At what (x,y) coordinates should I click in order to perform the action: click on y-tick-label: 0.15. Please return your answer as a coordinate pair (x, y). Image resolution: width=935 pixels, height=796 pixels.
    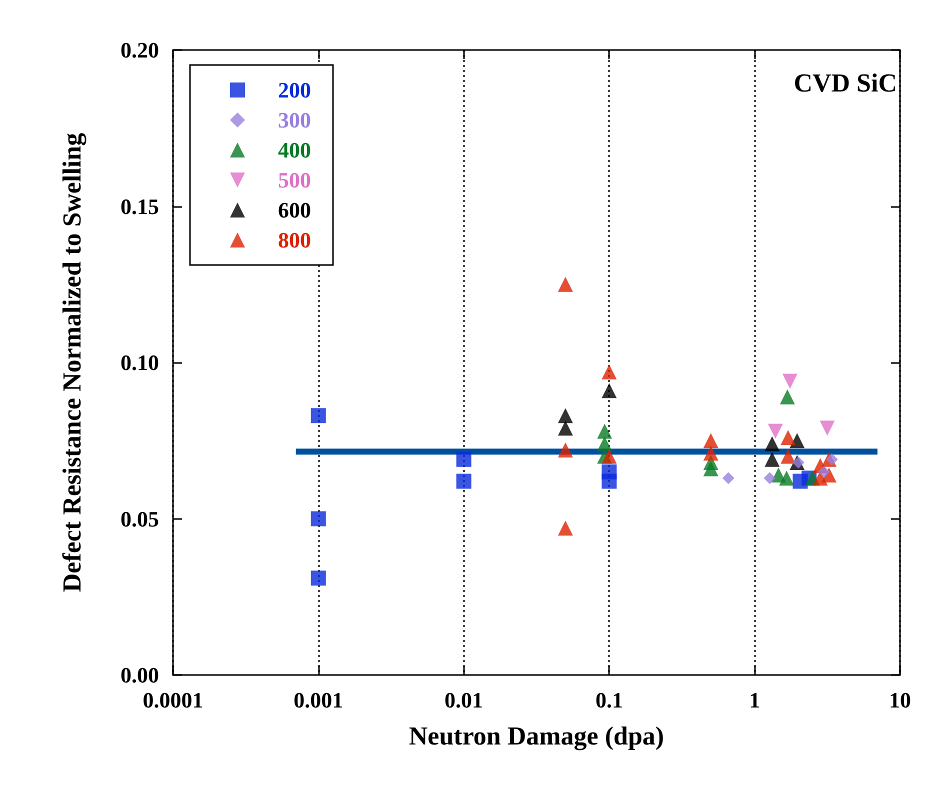
    Looking at the image, I should click on (139, 206).